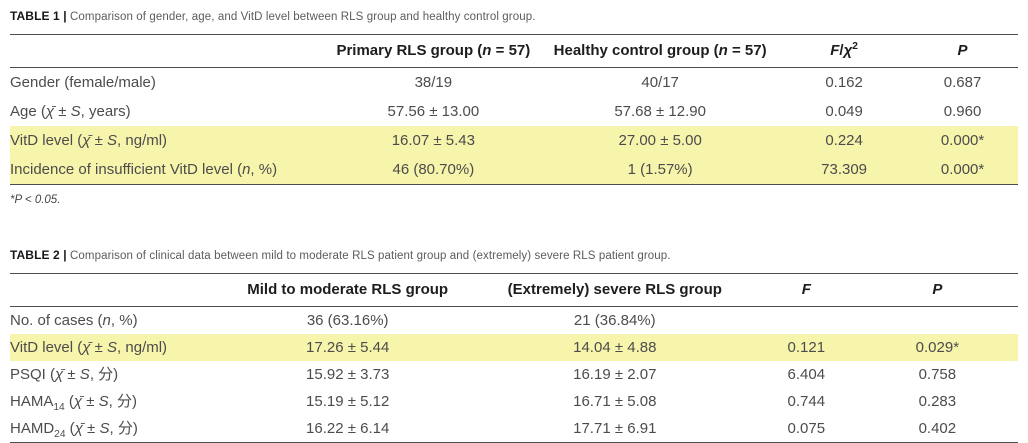 Image resolution: width=1028 pixels, height=443 pixels. Describe the element at coordinates (74, 320) in the screenshot. I see `row-label: No. of cases (n, %)` at that location.